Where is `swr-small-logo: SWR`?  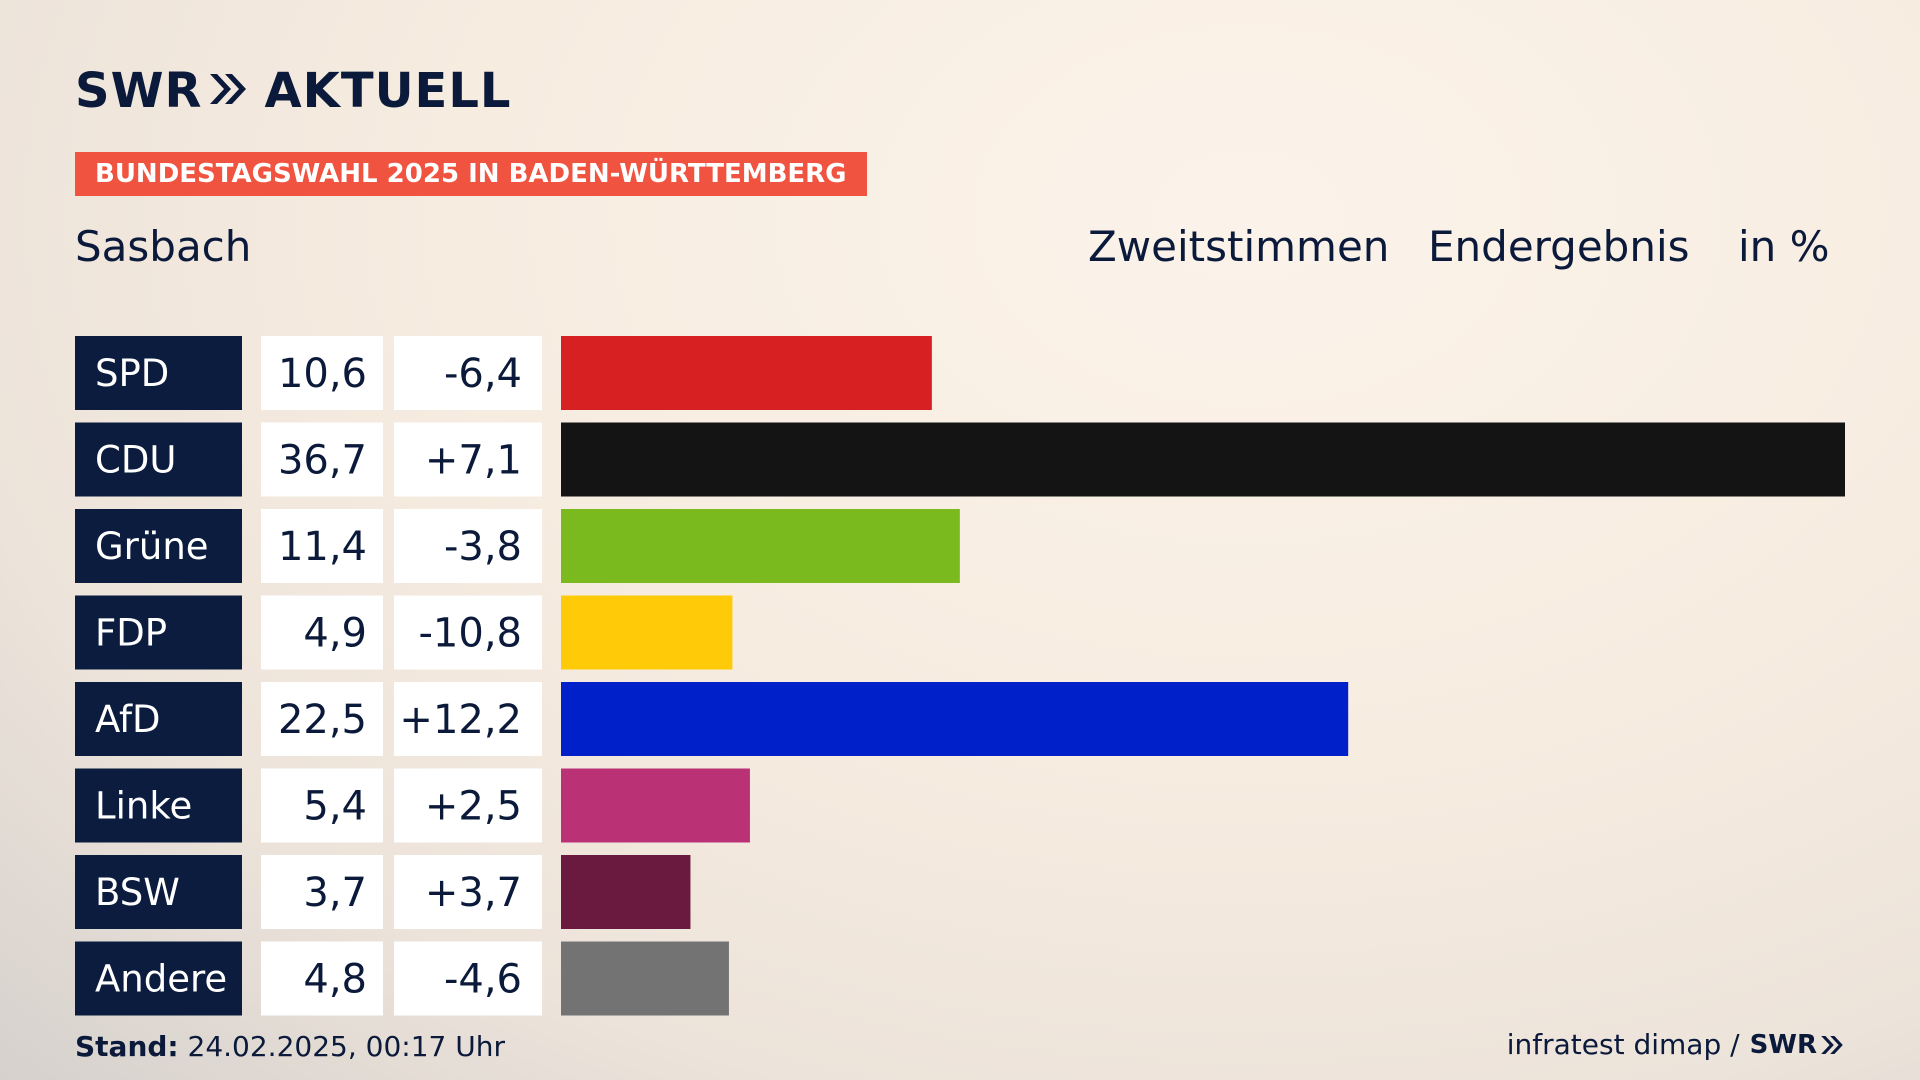
swr-small-logo: SWR is located at coordinates (1797, 1045).